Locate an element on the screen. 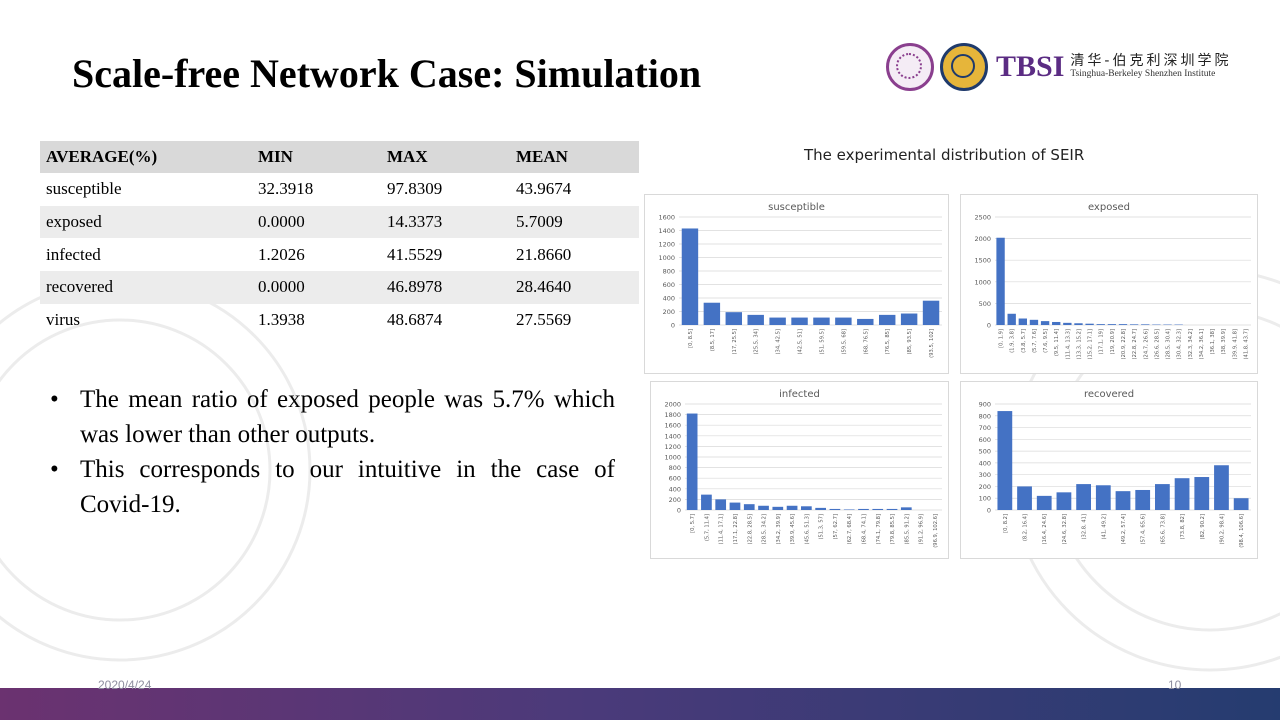 The width and height of the screenshot is (1280, 720). x-tick-label: [0, 1.9] is located at coordinates (1002, 338).